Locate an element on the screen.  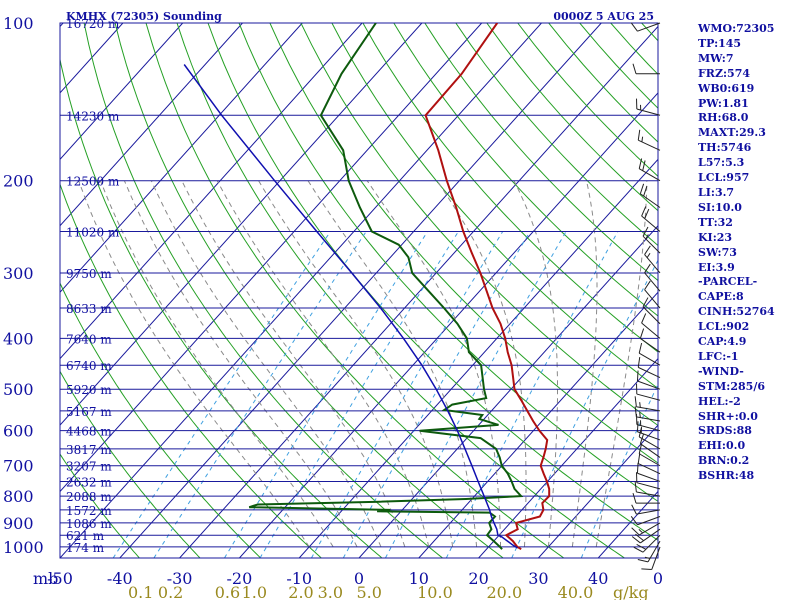
temperature-tick-label: 40 is located at coordinates (598, 578).